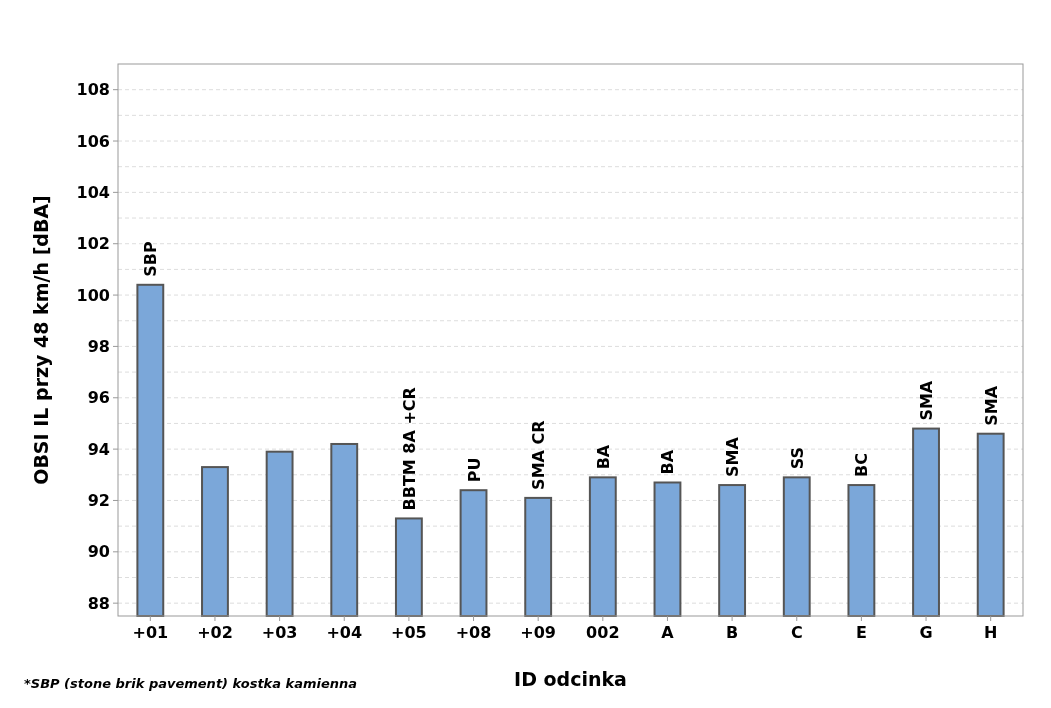 This screenshot has width=1051, height=708. Describe the element at coordinates (990, 632) in the screenshot. I see `x-tick-label: H` at that location.